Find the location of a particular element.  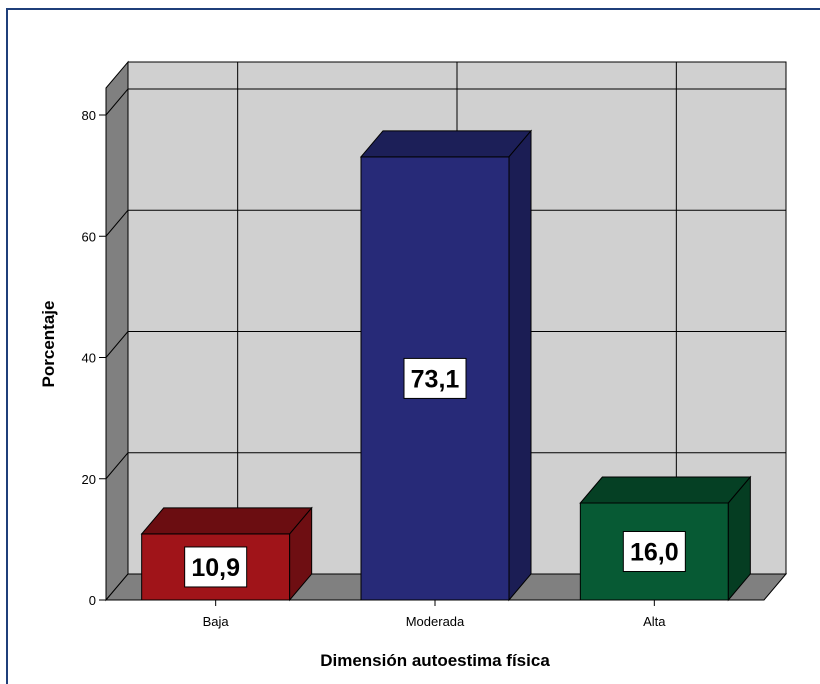

y-tick-label: 80 is located at coordinates (89, 115).